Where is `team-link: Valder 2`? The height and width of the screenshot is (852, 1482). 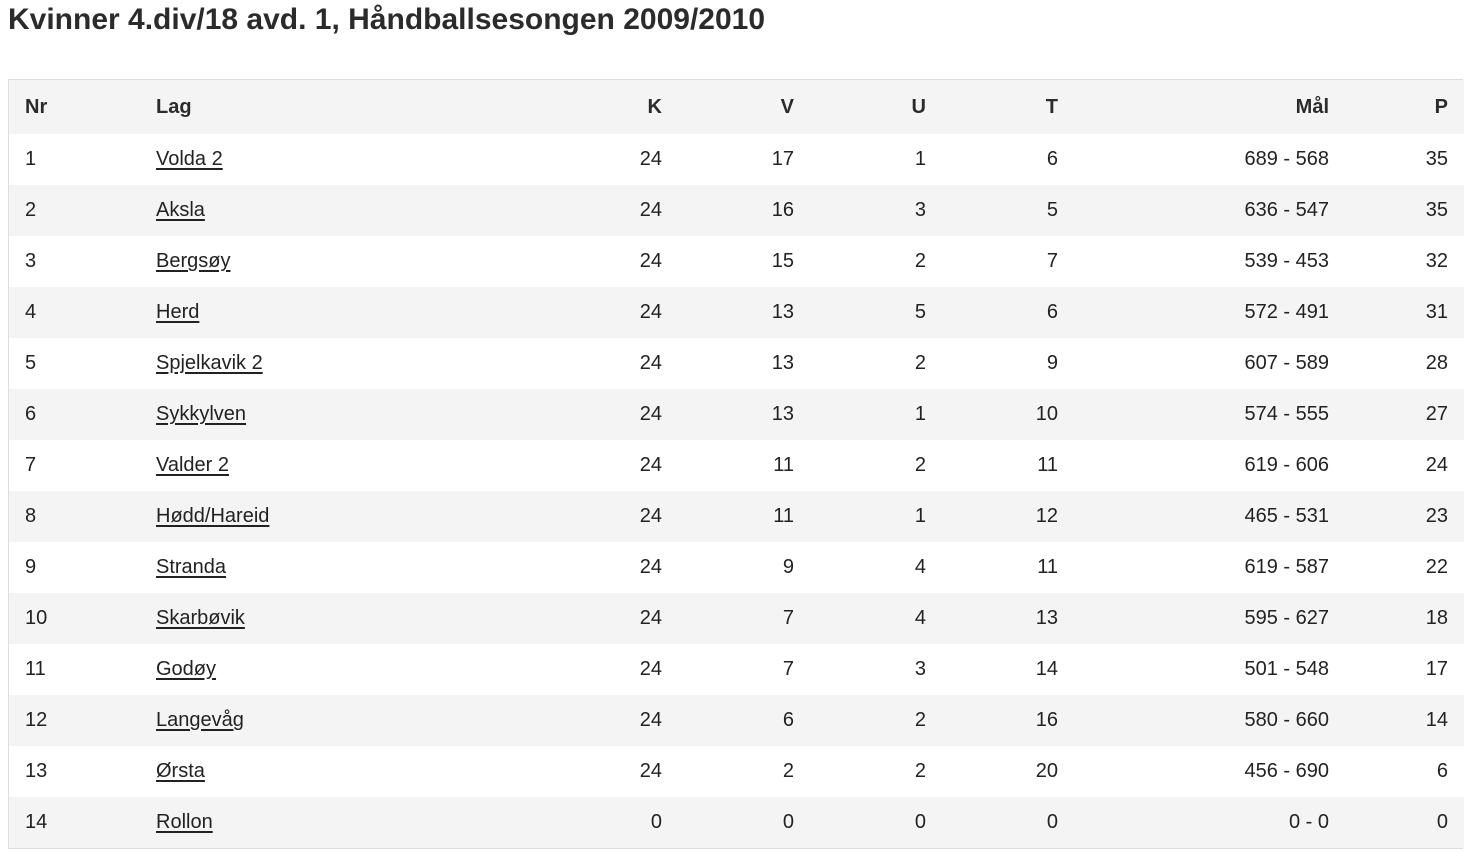 team-link: Valder 2 is located at coordinates (193, 465).